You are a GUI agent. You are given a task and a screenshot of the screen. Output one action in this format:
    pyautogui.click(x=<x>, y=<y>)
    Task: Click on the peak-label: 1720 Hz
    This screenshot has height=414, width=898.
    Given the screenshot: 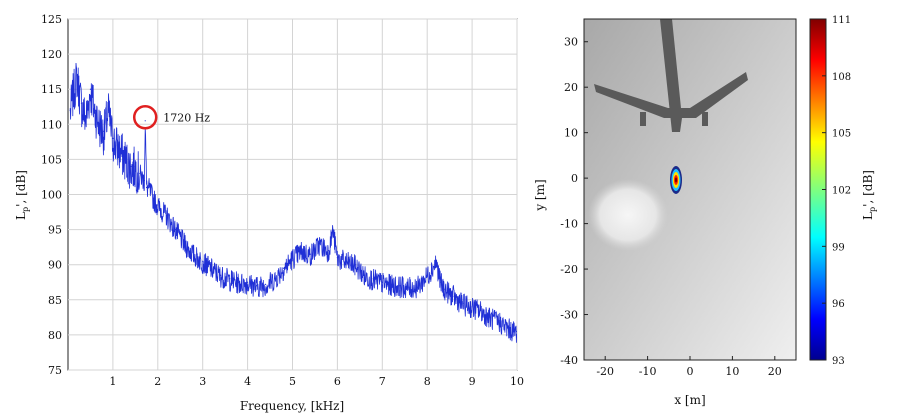 What is the action you would take?
    pyautogui.click(x=186, y=117)
    